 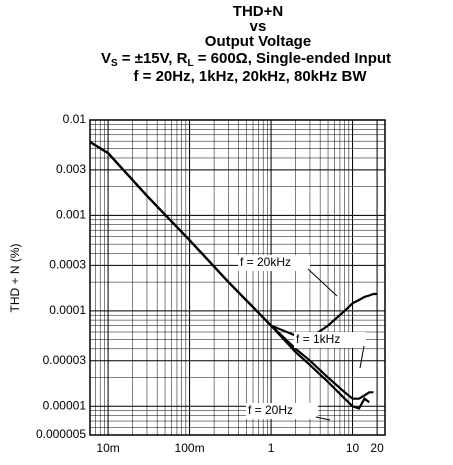 I want to click on y-tick-label: 0.00003, so click(x=65, y=360).